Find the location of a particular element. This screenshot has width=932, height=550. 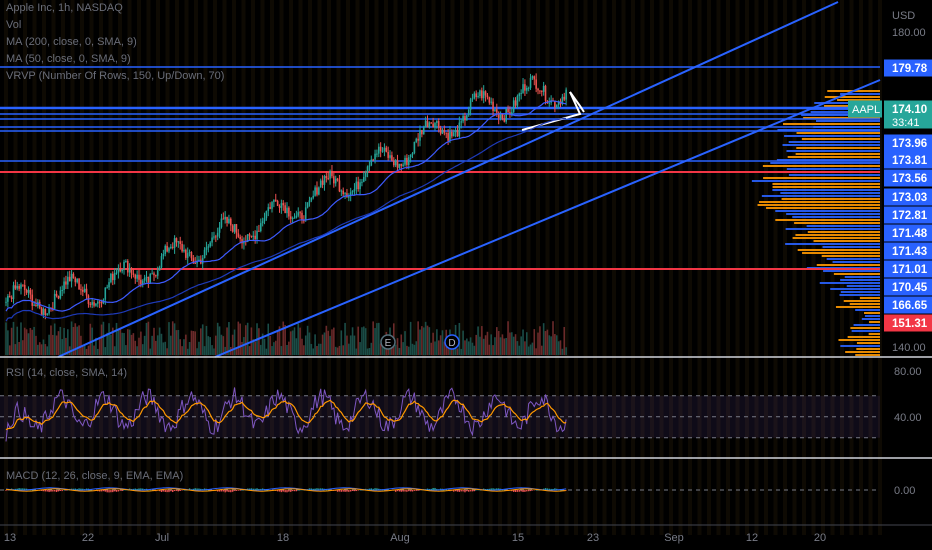

legend-ma50: MA (50, close, 0, SMA, 9) is located at coordinates (68, 59).